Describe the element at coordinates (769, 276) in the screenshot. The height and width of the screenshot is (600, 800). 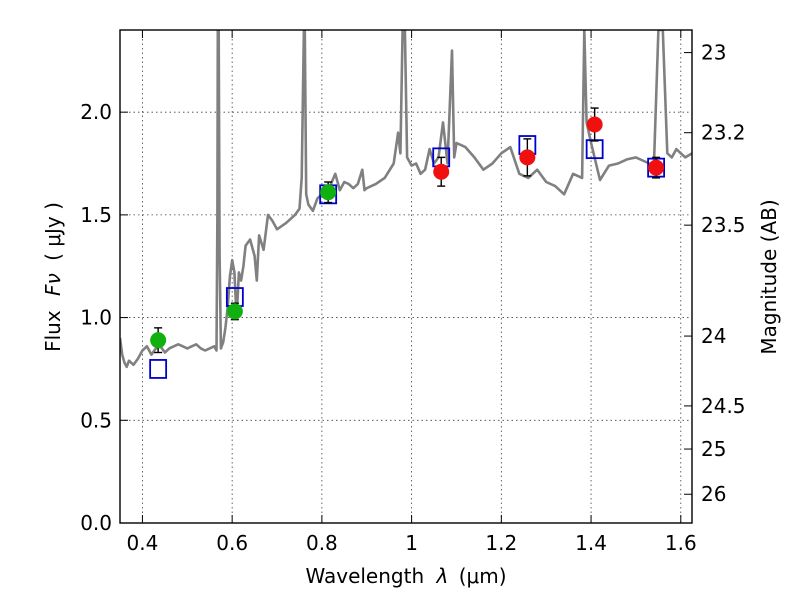
I see `right-axis-title: Magnitude (AB)` at that location.